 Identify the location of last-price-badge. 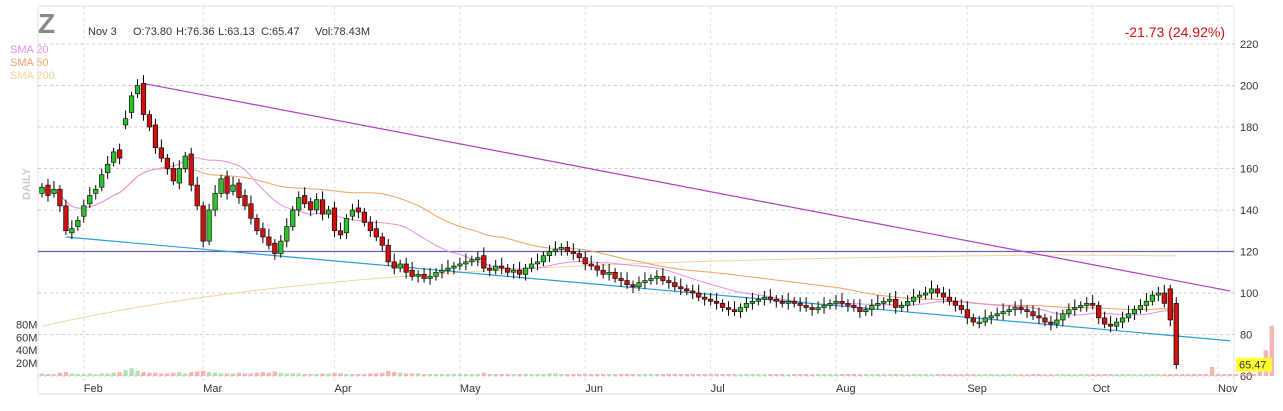
(1254, 364).